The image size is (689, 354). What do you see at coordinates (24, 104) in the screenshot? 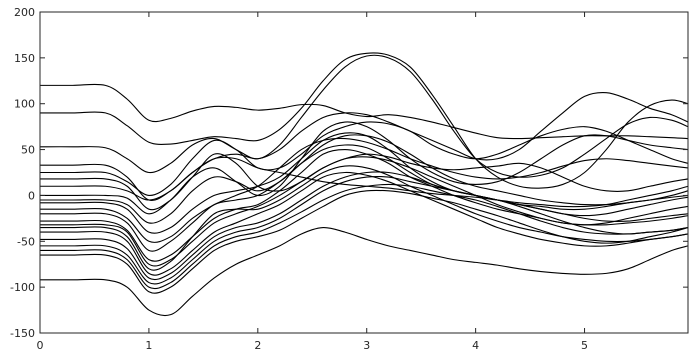
I see `y-tick-label-100: 100` at bounding box center [24, 104].